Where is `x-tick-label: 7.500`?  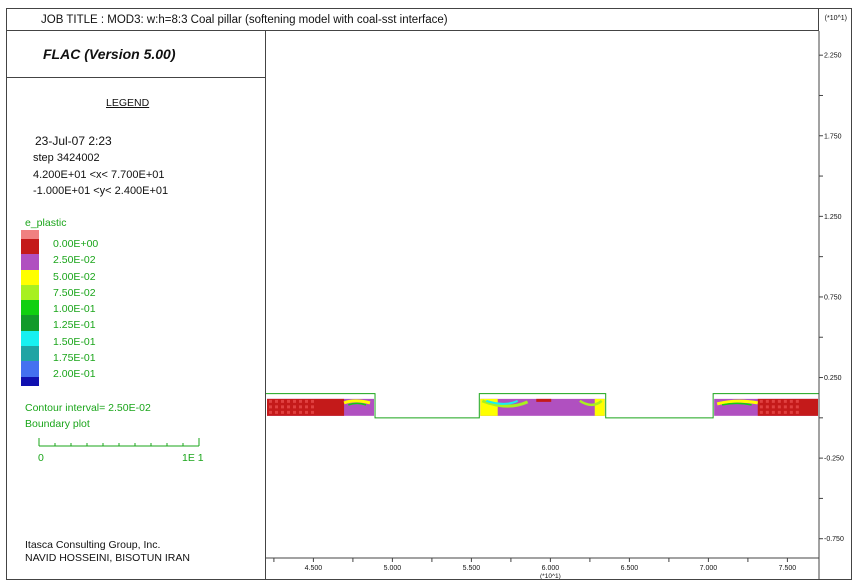
x-tick-label: 7.500 is located at coordinates (788, 568).